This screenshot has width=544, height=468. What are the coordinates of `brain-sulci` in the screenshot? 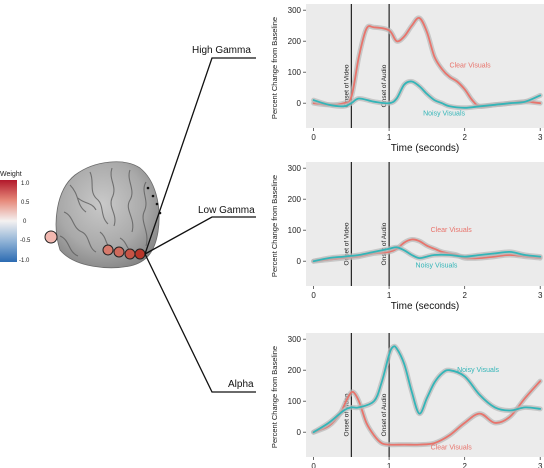 It's located at (103, 212).